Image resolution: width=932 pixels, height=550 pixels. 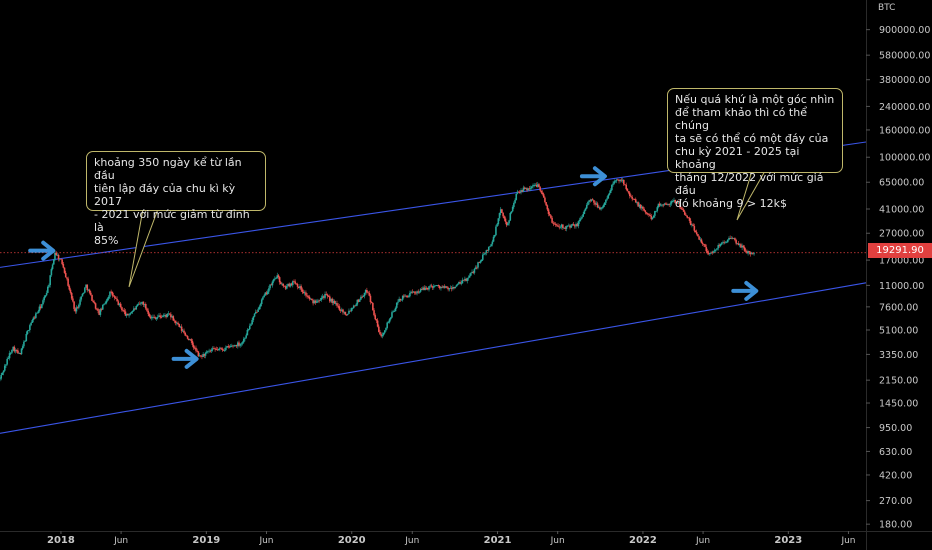 What do you see at coordinates (48, 250) in the screenshot?
I see `arrow-head` at bounding box center [48, 250].